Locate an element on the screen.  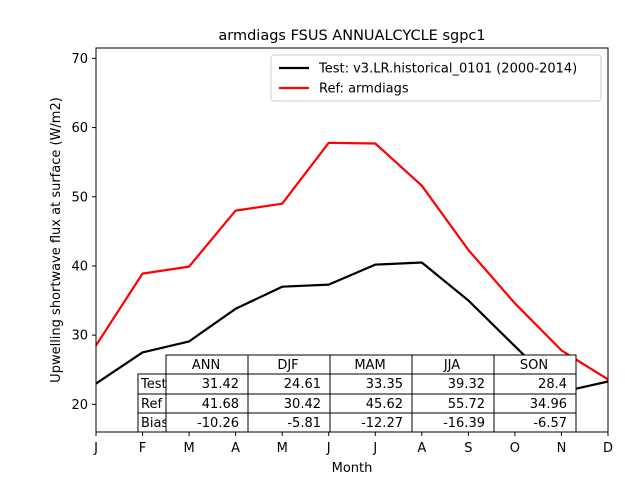
table-cell-value: 39.32 is located at coordinates (466, 384).